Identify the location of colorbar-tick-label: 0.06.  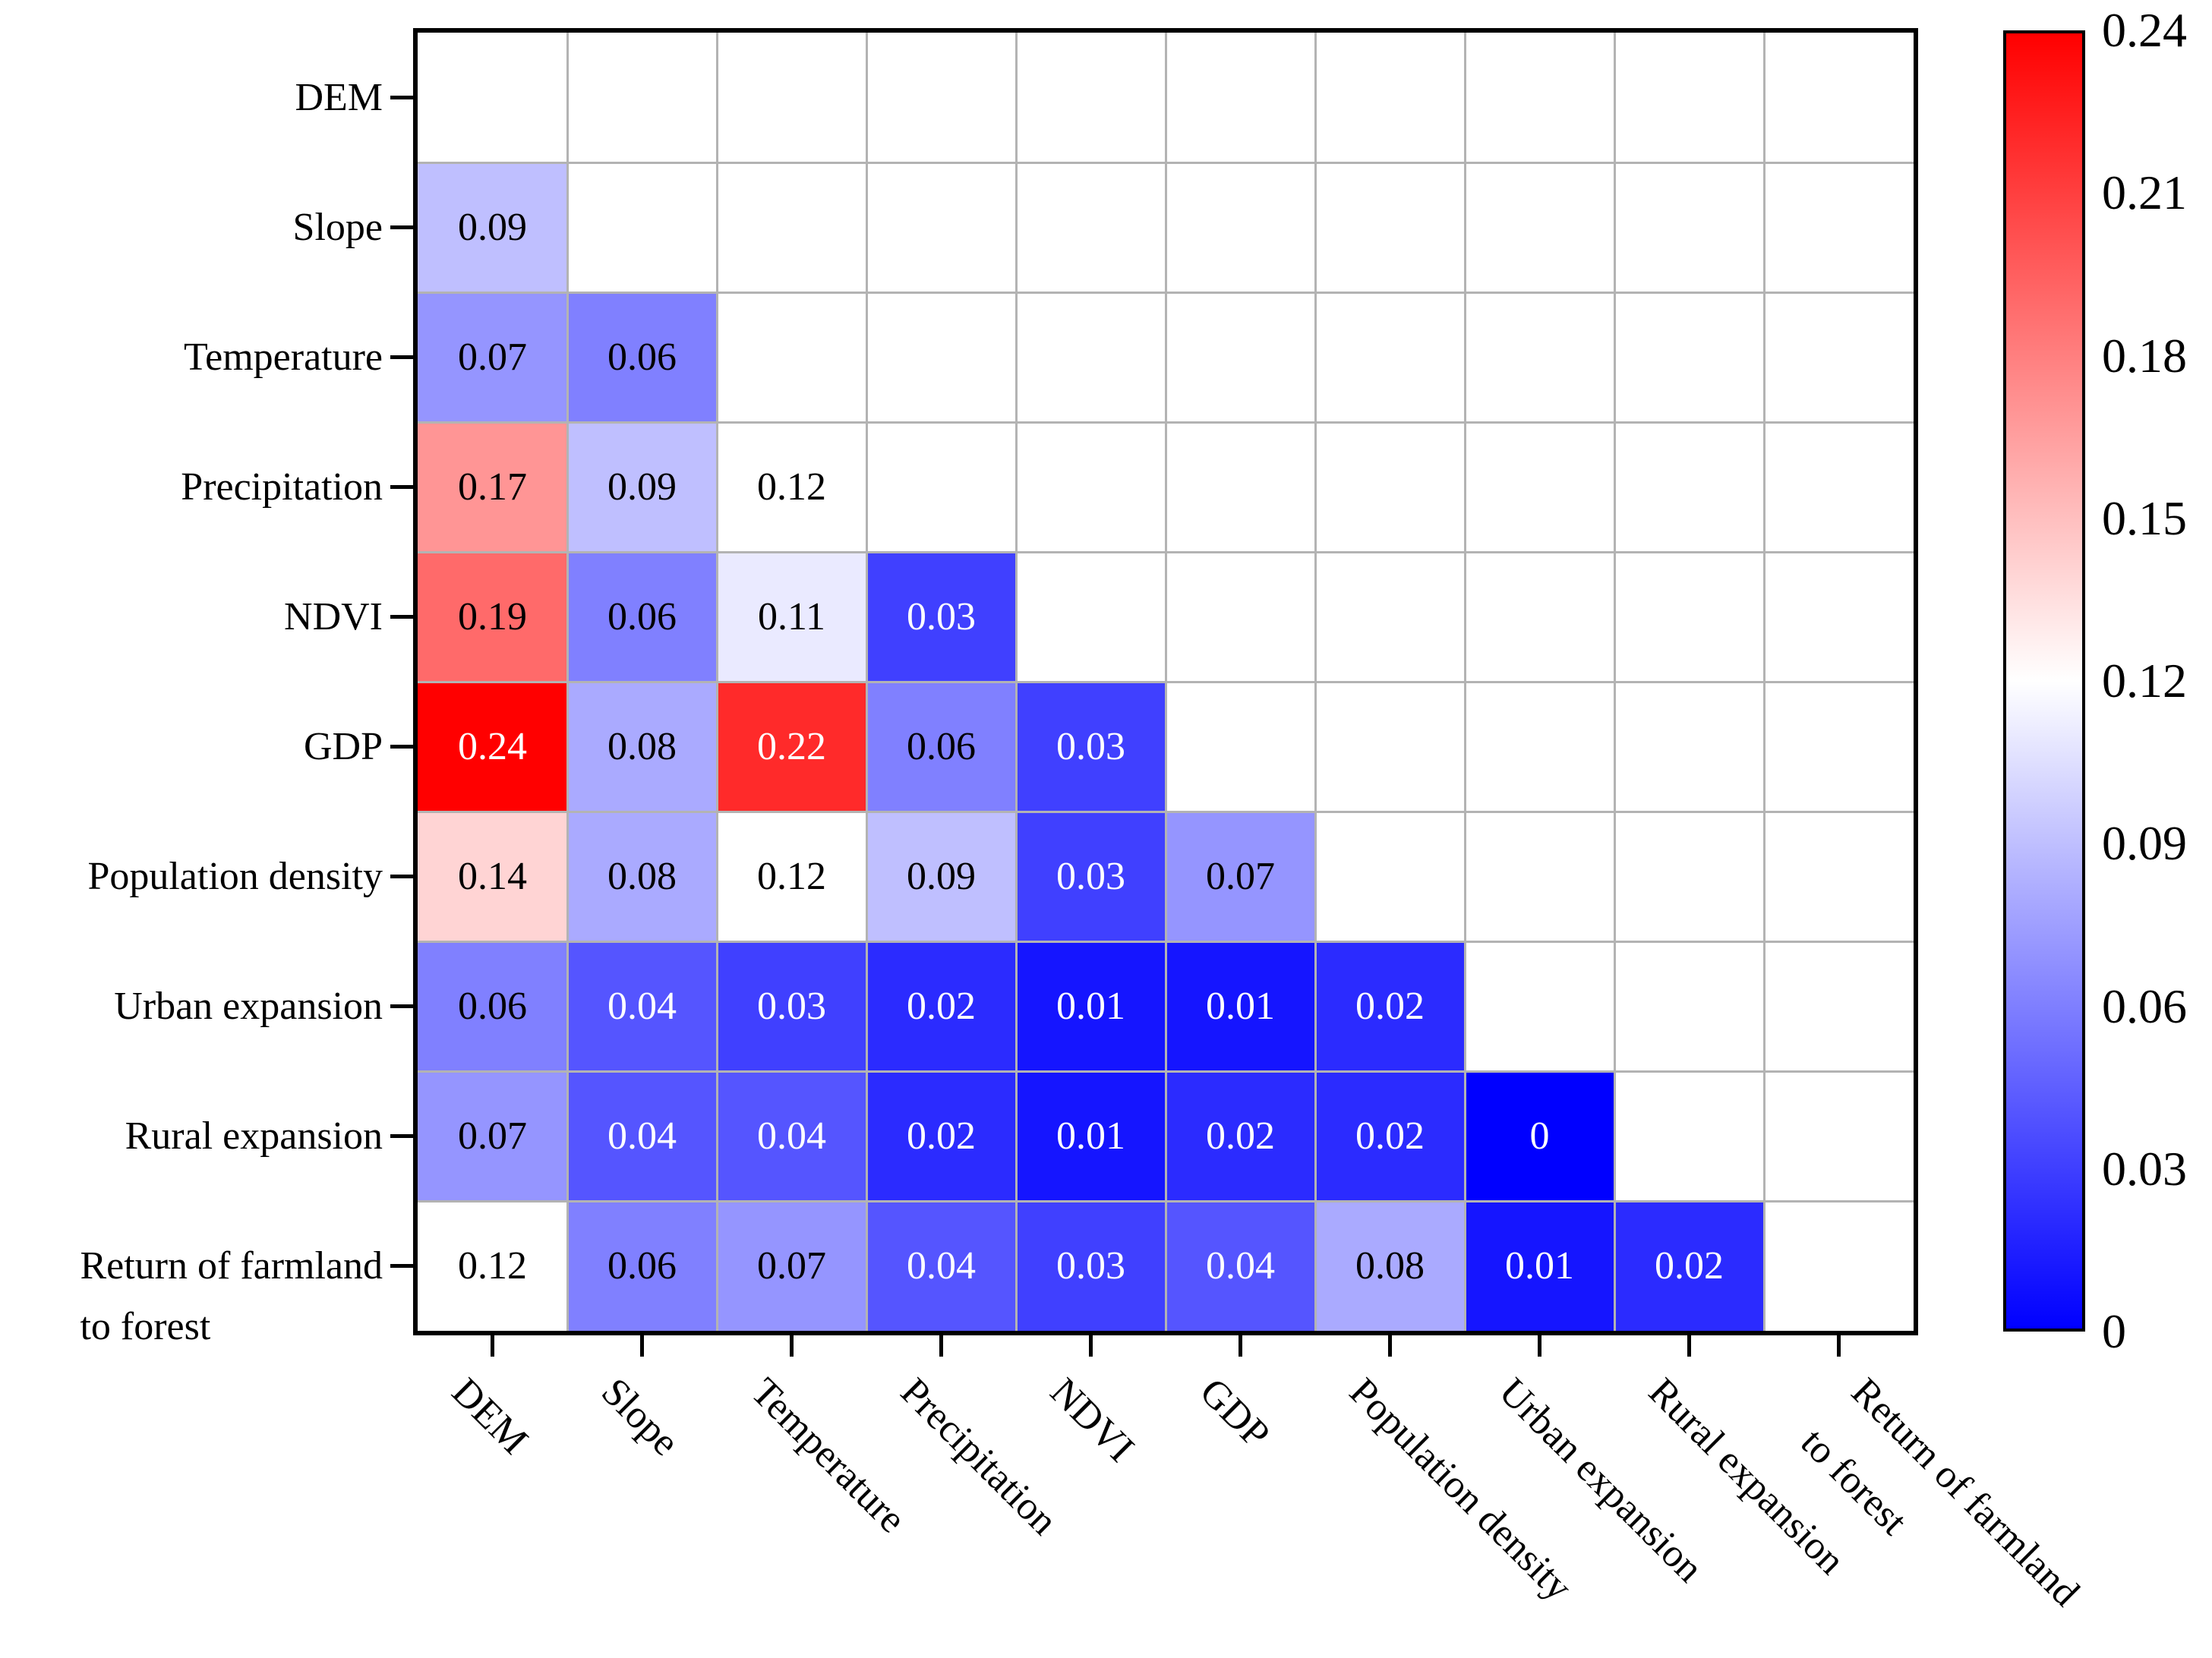
(2144, 1006).